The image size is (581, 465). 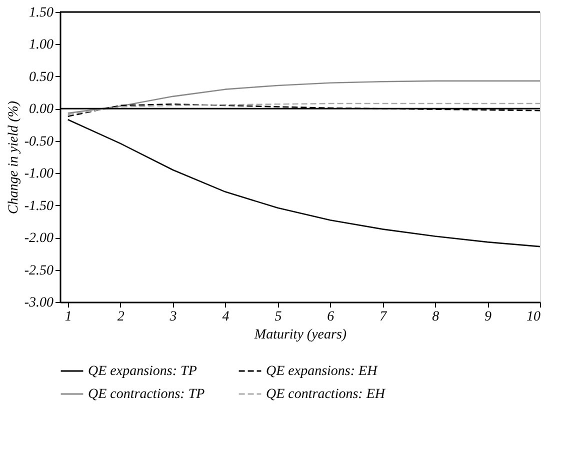 What do you see at coordinates (304, 97) in the screenshot?
I see `line-series` at bounding box center [304, 97].